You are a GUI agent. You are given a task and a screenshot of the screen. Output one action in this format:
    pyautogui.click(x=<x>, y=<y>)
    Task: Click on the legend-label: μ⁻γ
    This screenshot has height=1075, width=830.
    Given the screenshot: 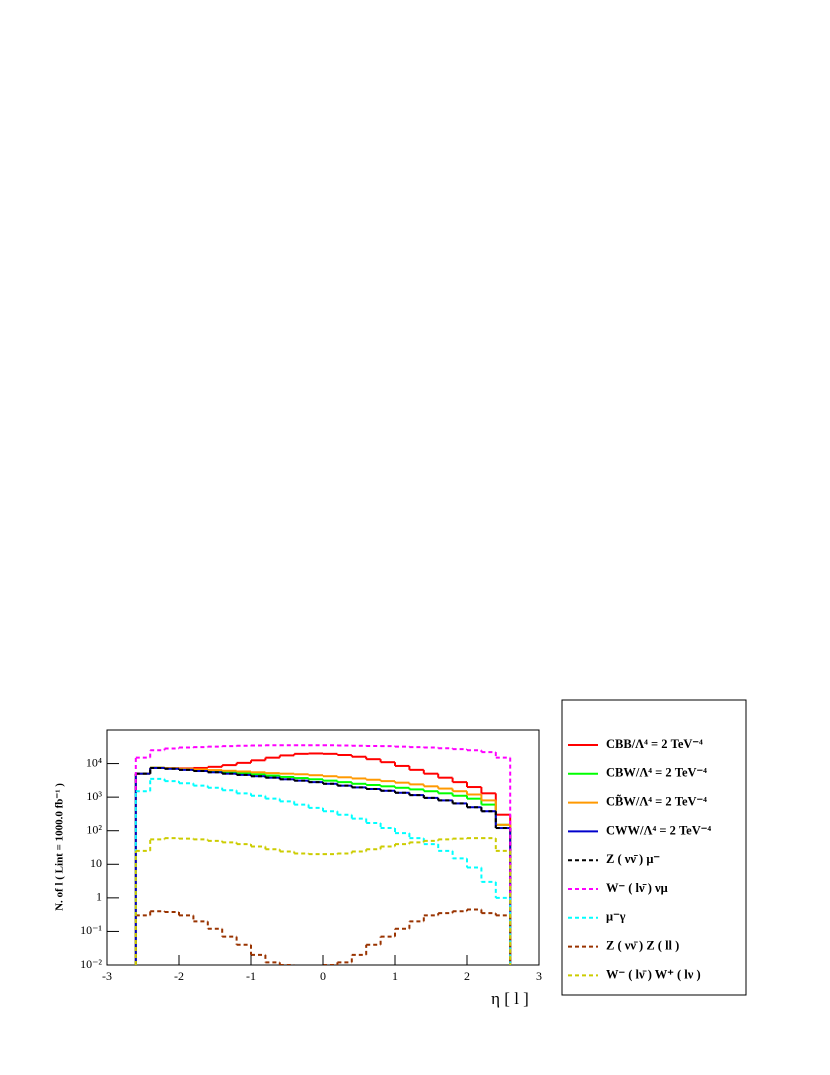 What is the action you would take?
    pyautogui.click(x=616, y=917)
    